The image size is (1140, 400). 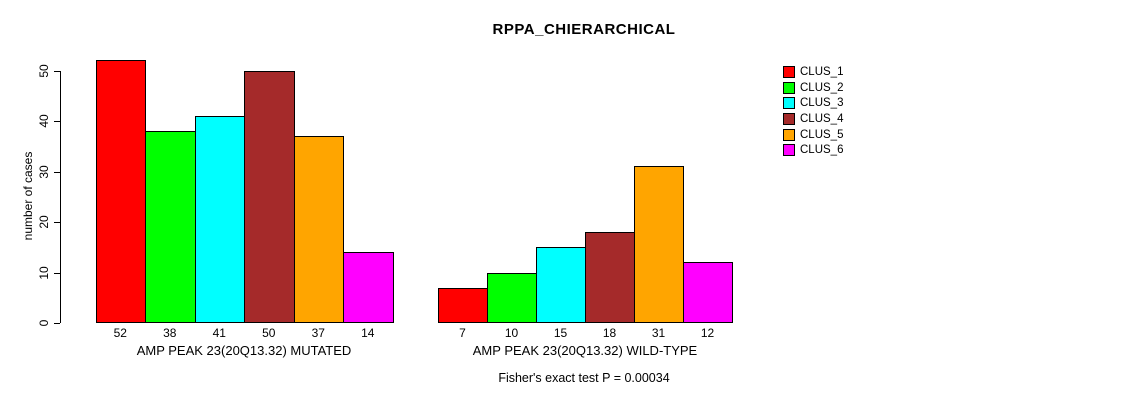 I want to click on bar-value-label: 7, so click(x=462, y=333).